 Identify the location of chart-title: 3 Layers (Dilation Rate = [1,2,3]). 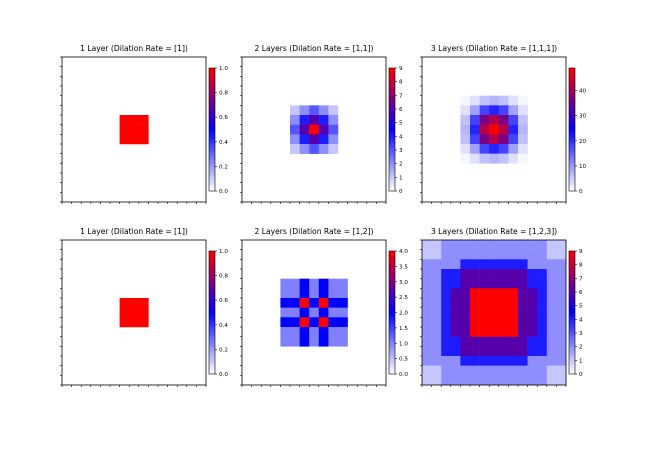
(494, 231).